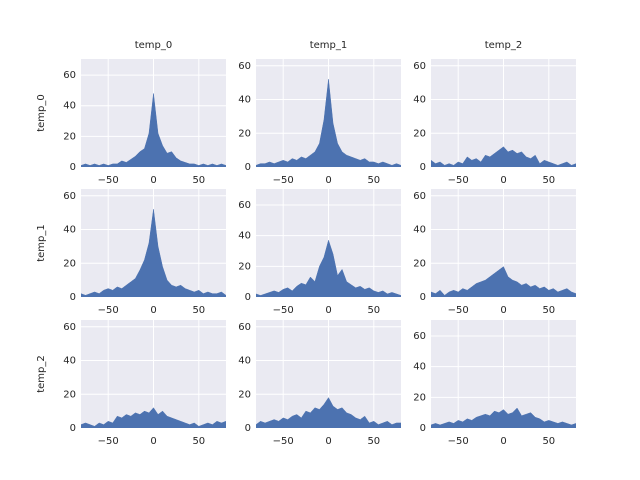  What do you see at coordinates (41, 113) in the screenshot?
I see `y-axis-label: temp_0` at bounding box center [41, 113].